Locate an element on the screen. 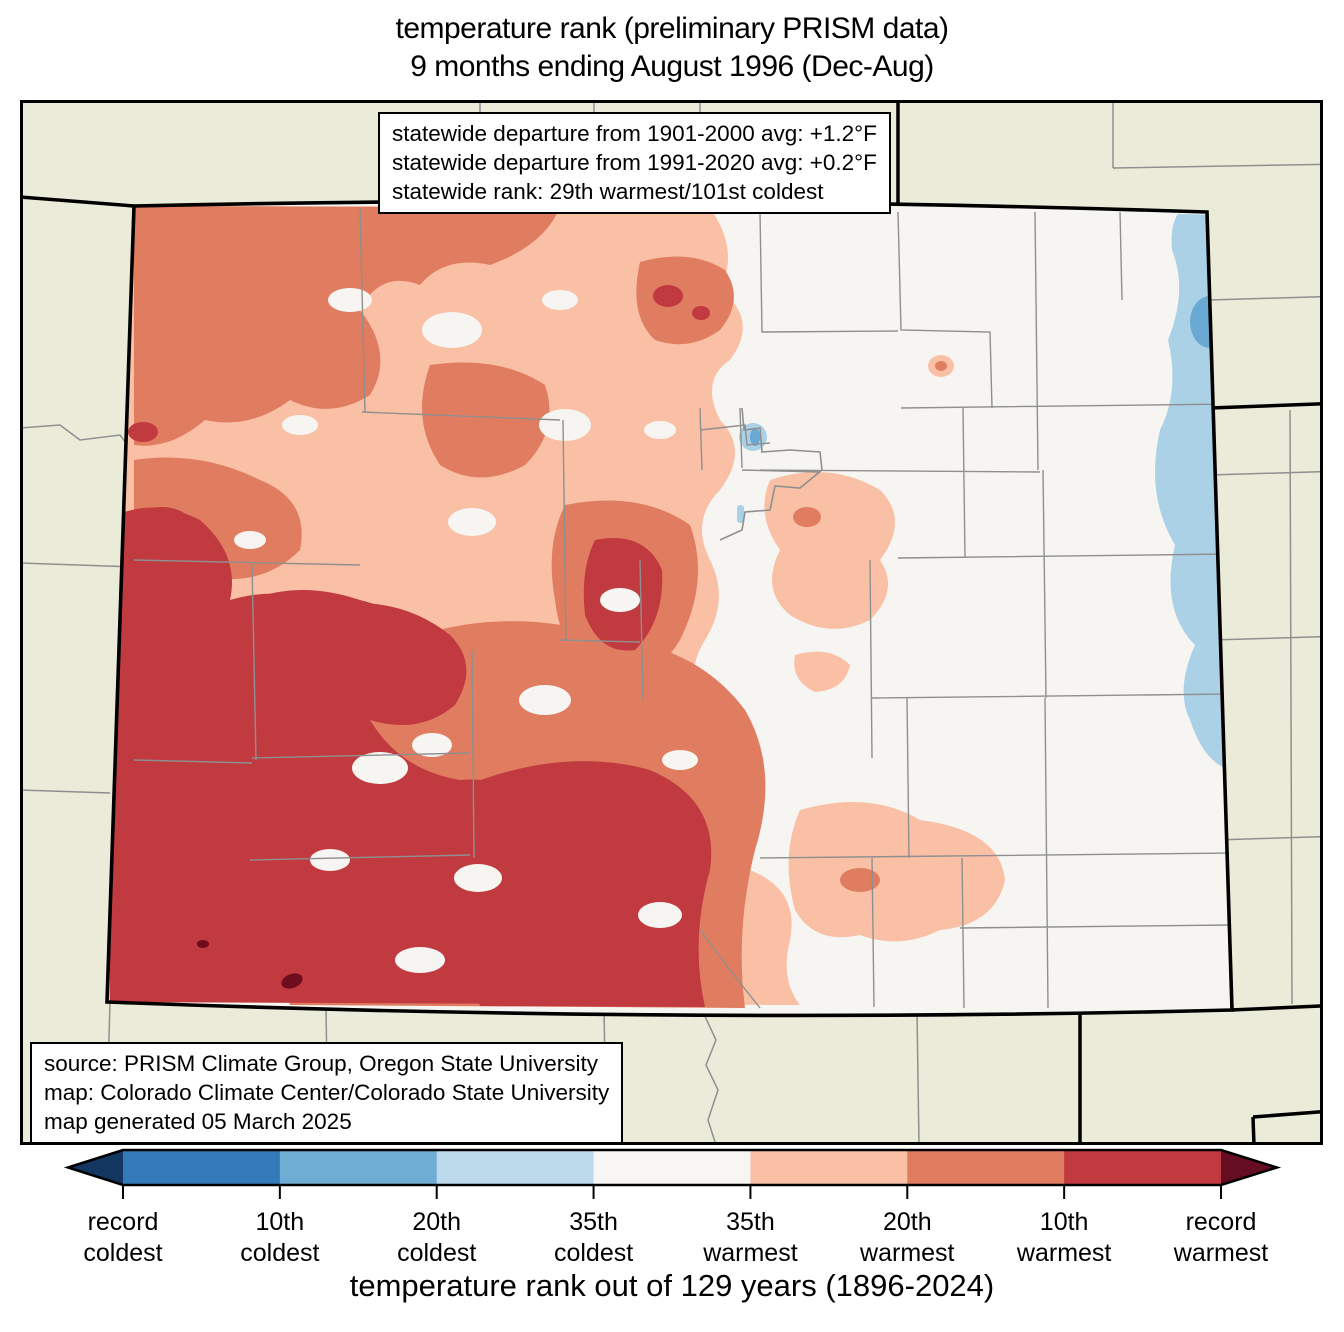 The image size is (1344, 1332). colorbar-arrow-record-coldest is located at coordinates (95, 1167).